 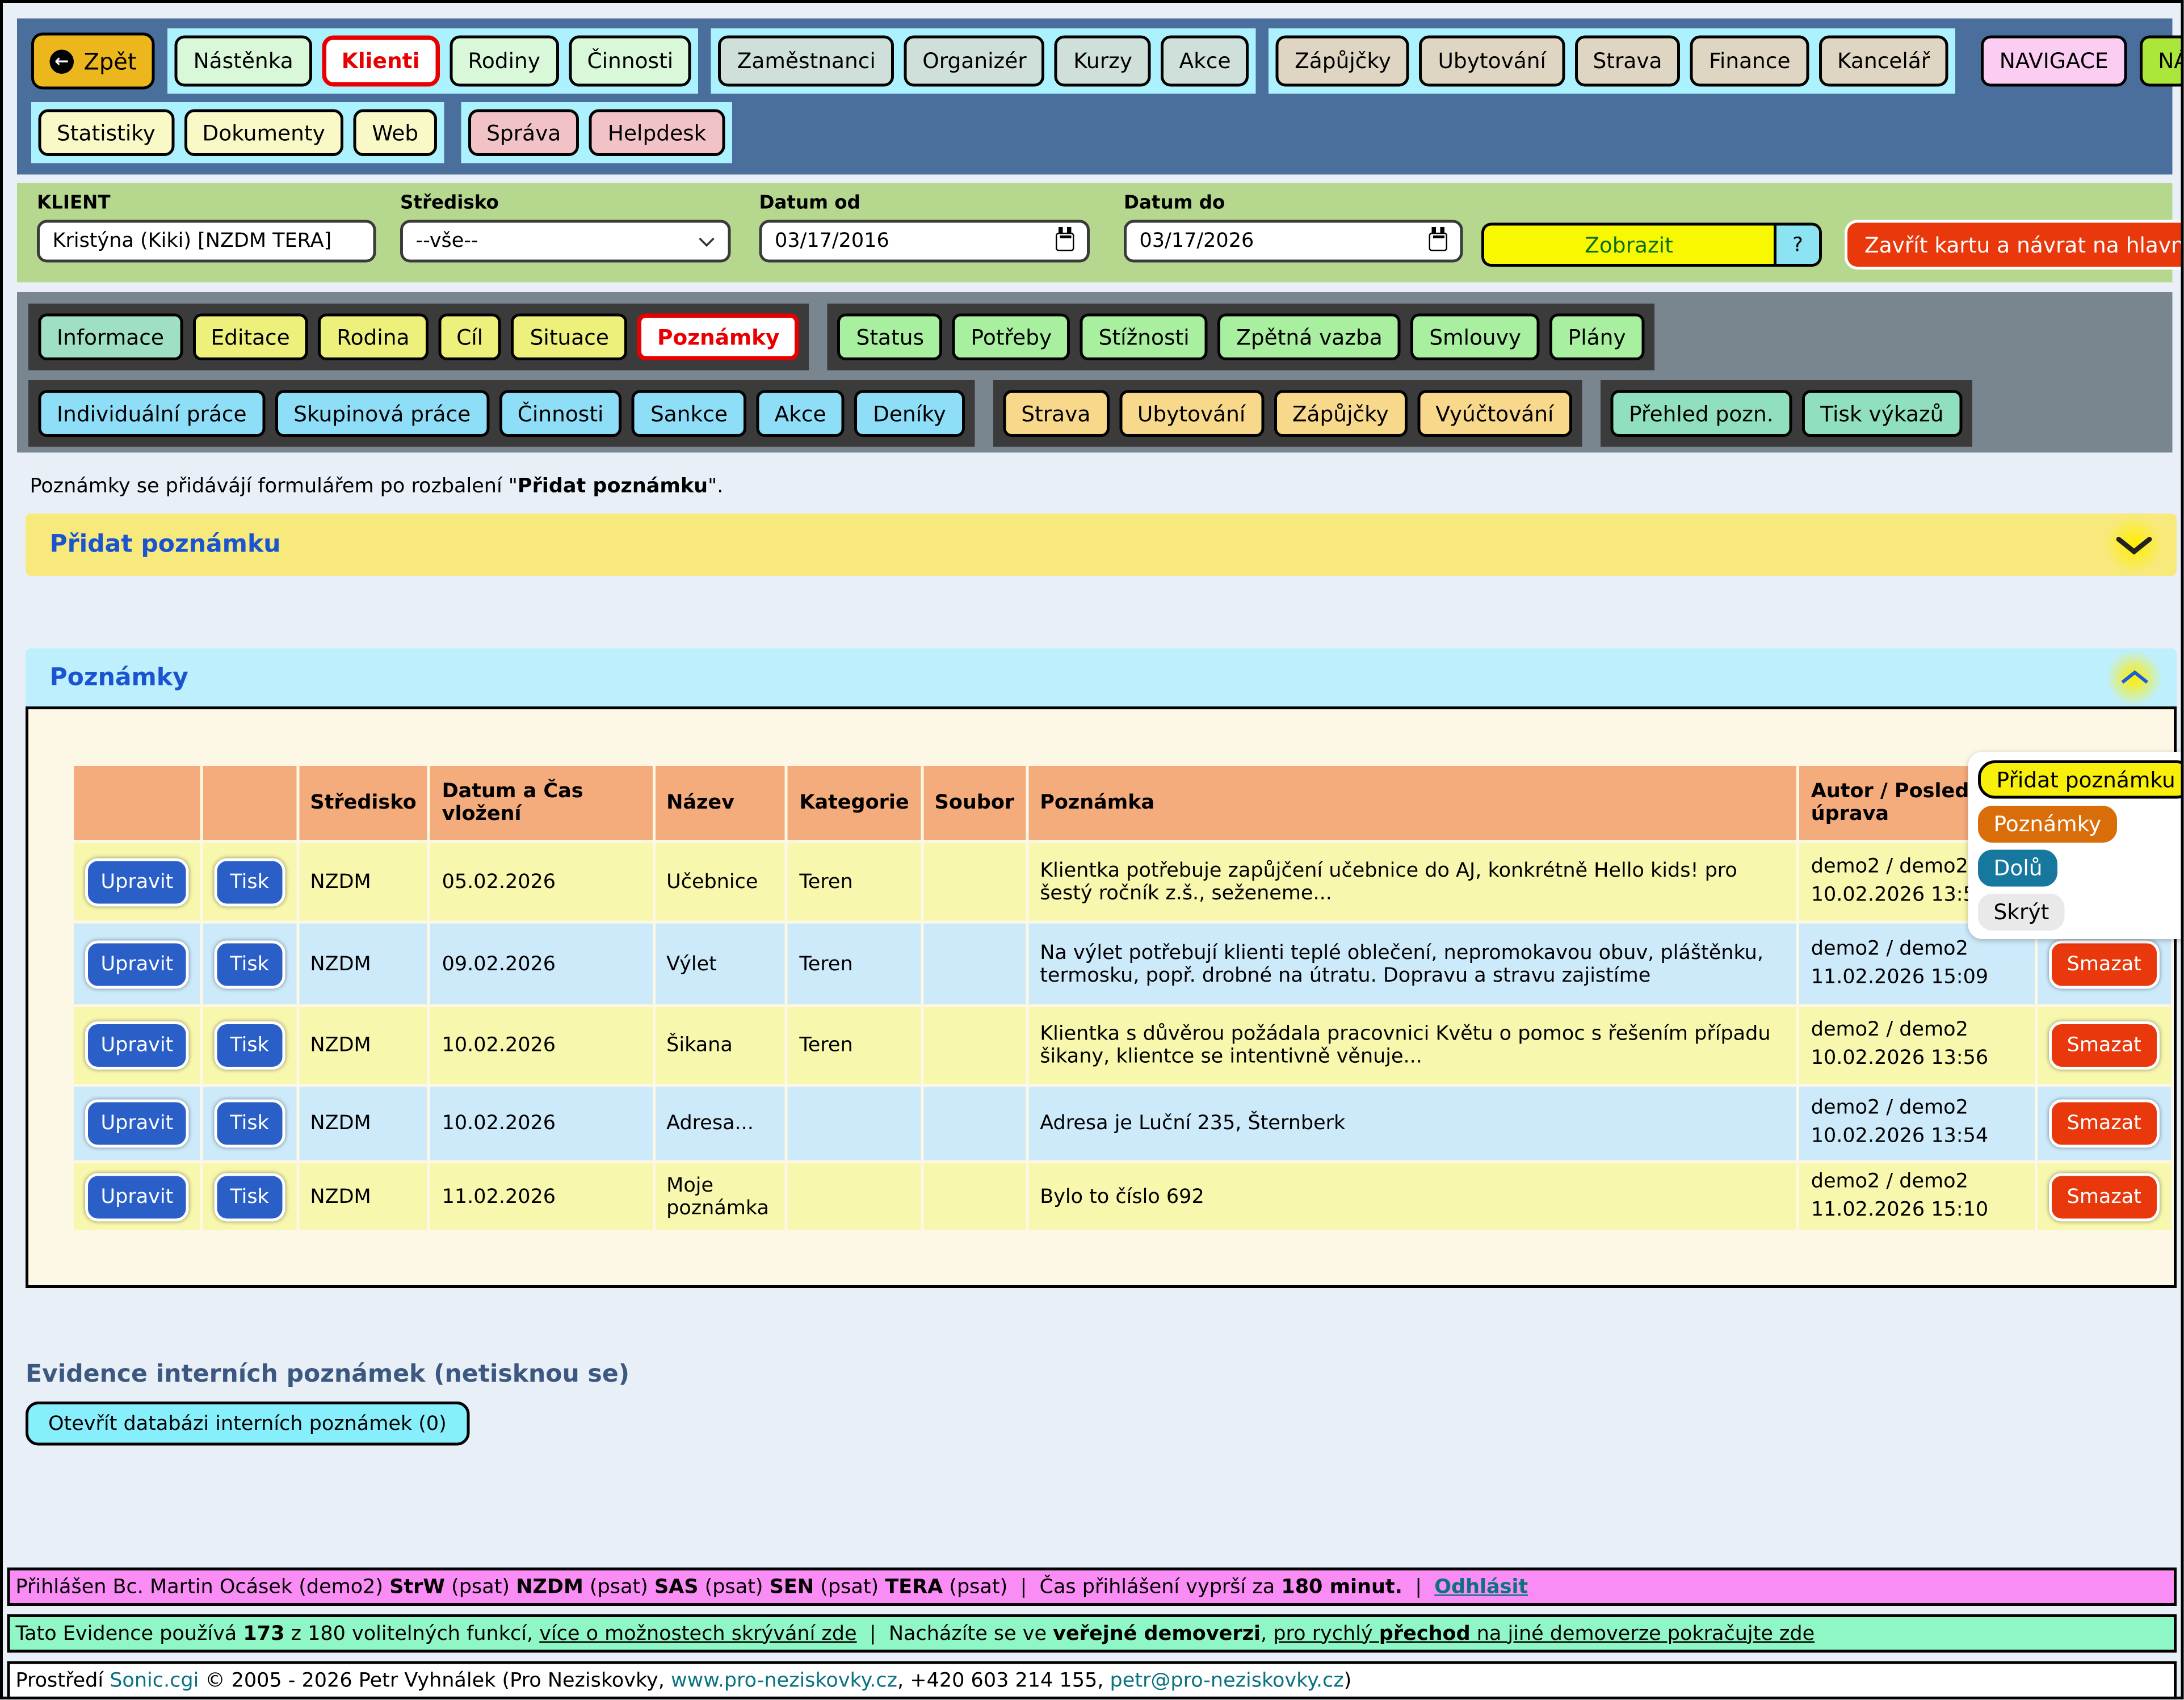 I want to click on nav-item-zamestnanci: Zaměstnanci, so click(x=806, y=61).